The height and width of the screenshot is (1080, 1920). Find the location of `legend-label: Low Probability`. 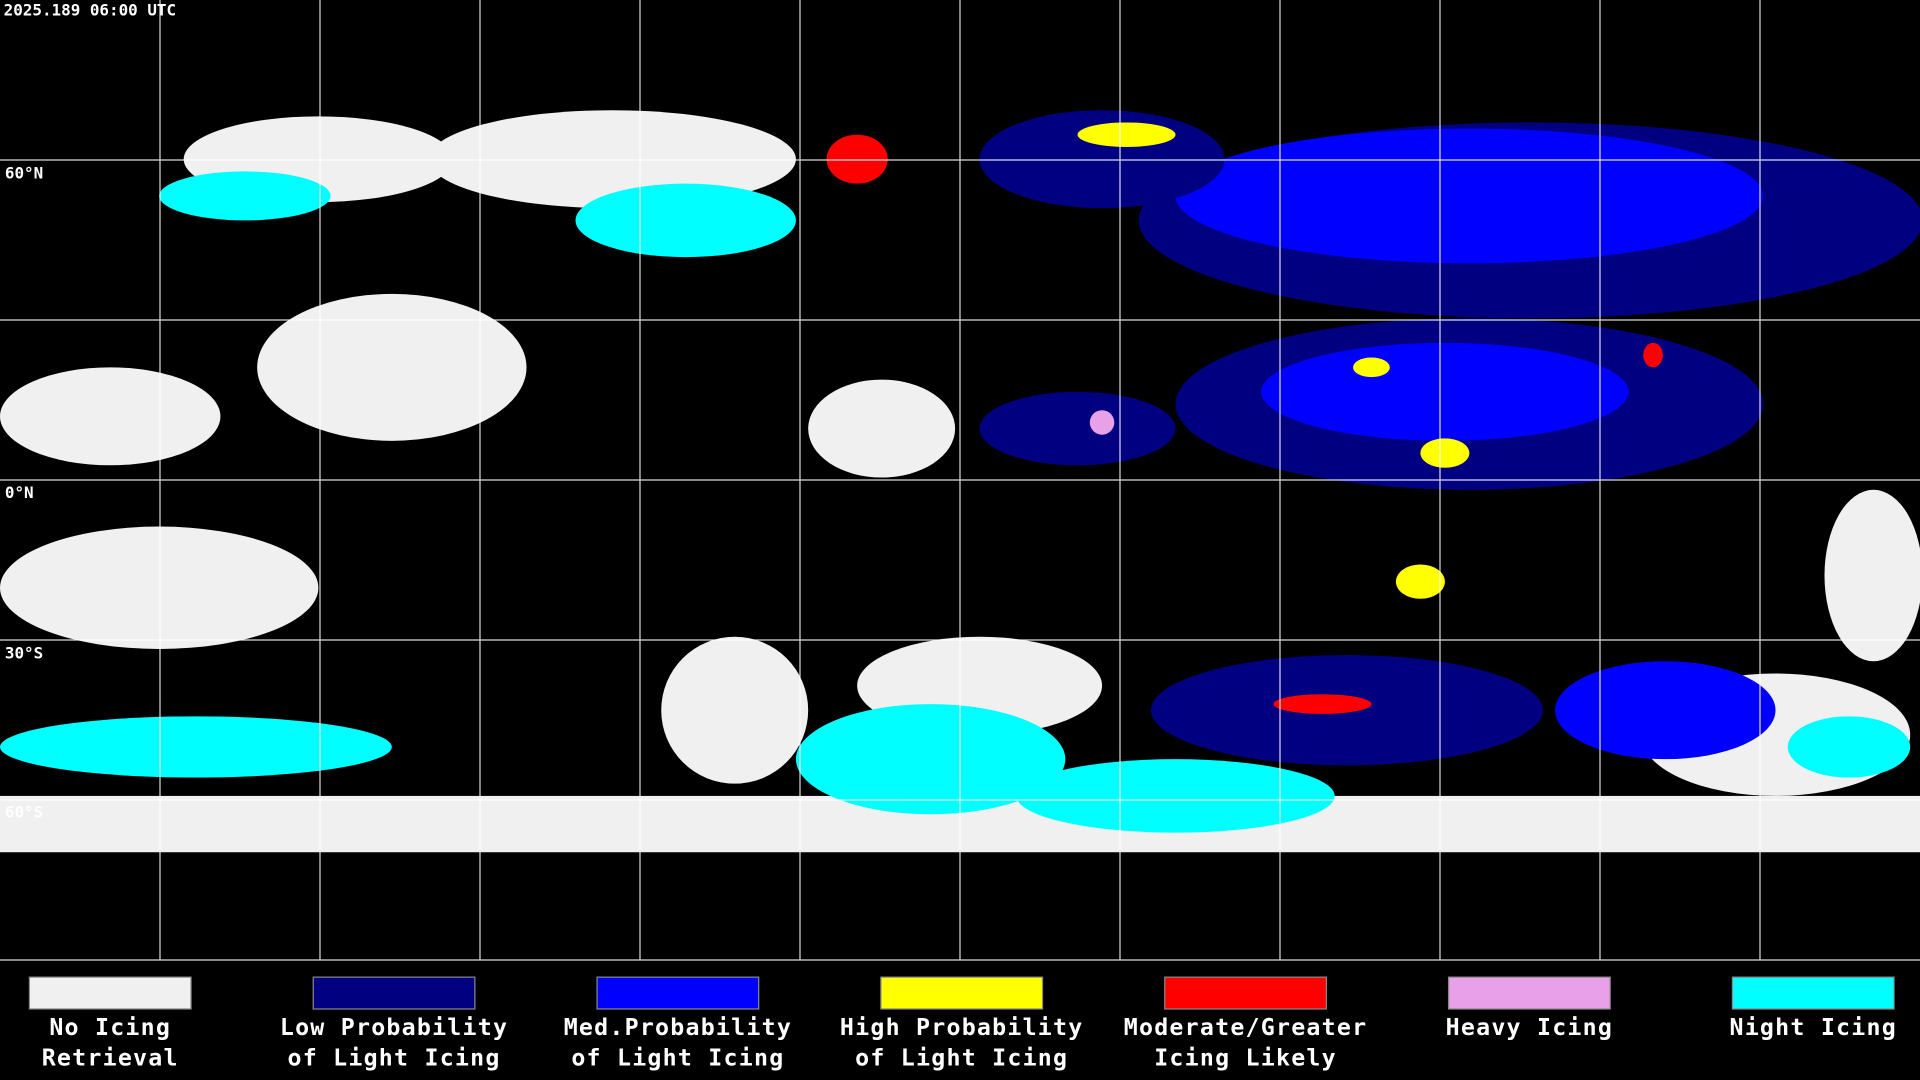

legend-label: Low Probability is located at coordinates (394, 1027).